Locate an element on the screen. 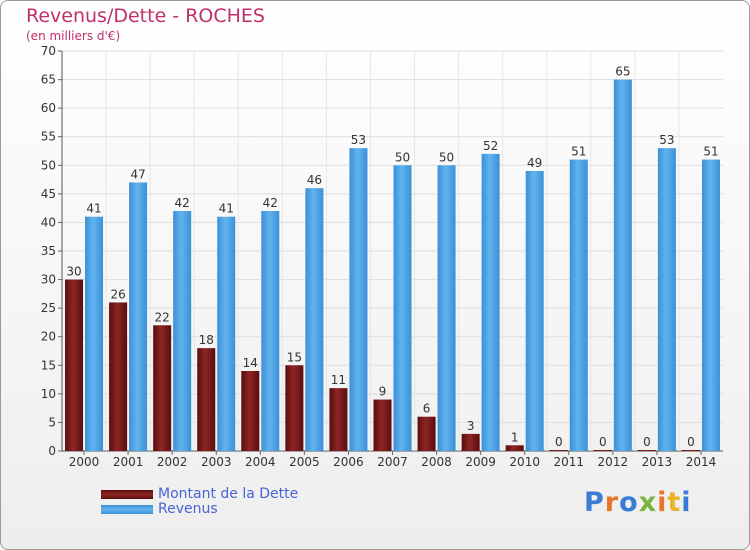 The width and height of the screenshot is (750, 550). legend-label-dette: Montant de la Dette is located at coordinates (228, 494).